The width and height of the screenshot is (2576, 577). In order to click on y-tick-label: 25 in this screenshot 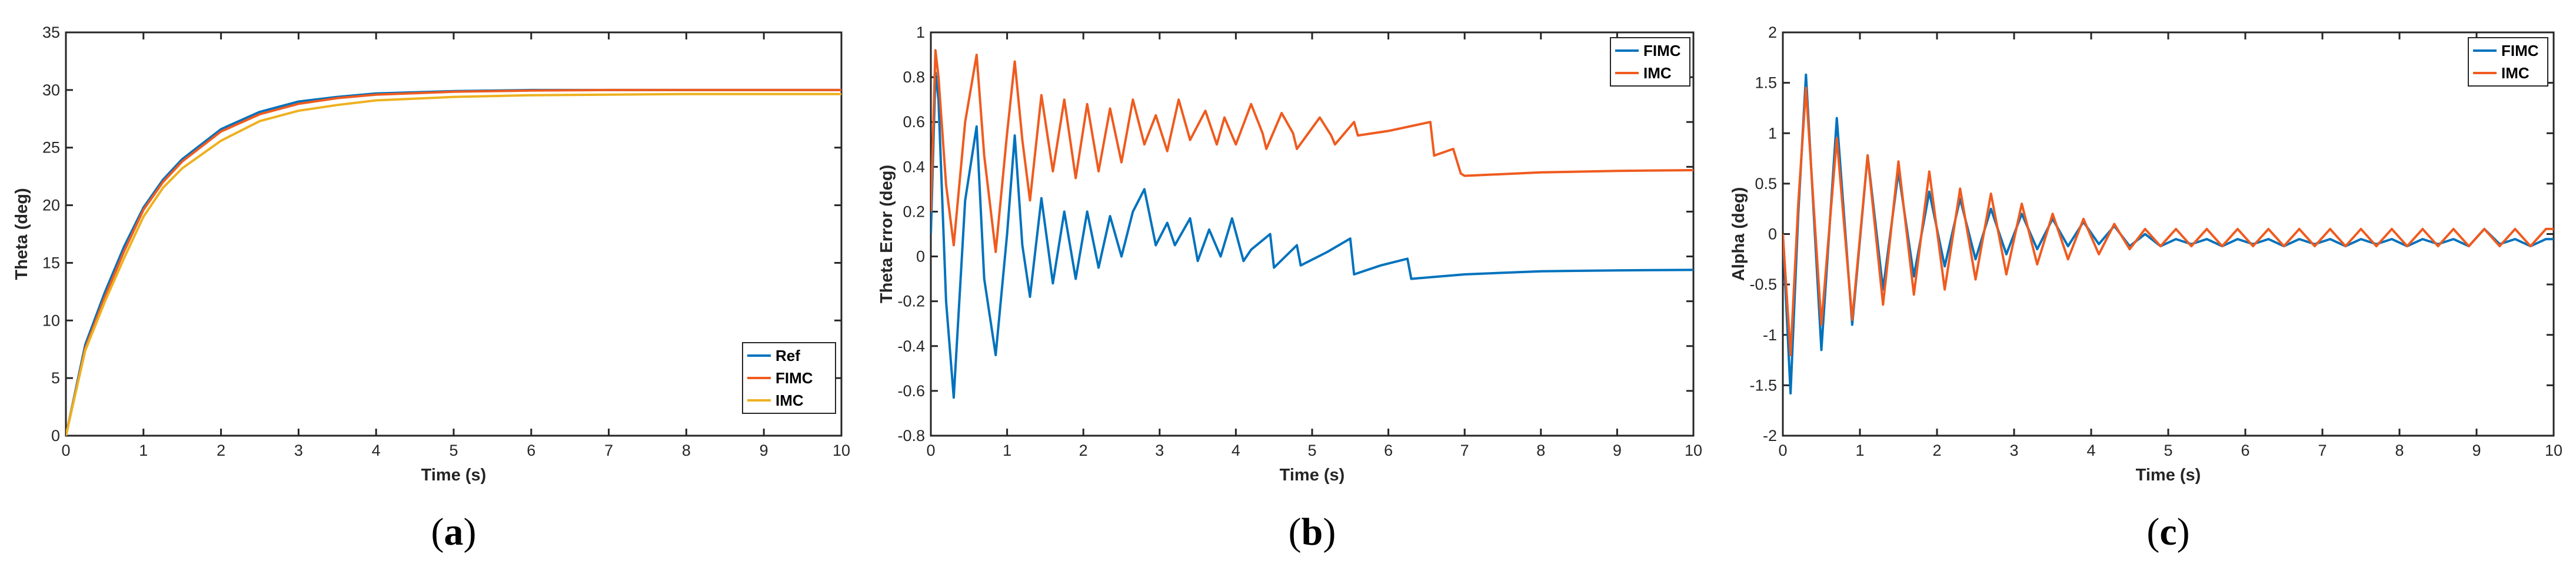, I will do `click(51, 148)`.